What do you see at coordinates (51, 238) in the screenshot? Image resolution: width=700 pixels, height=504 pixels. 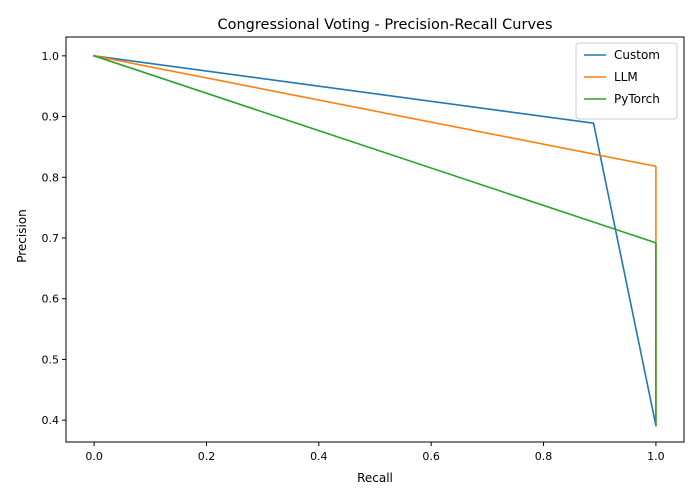 I see `y-tick-label: 0.7` at bounding box center [51, 238].